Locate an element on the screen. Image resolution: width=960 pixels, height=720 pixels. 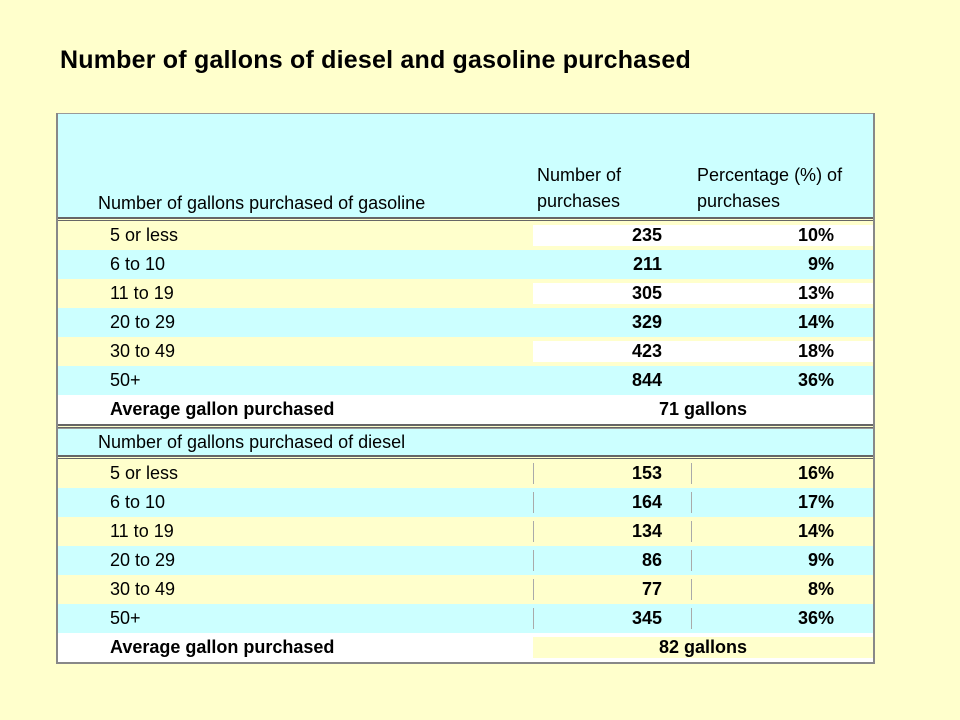
table-row: 20 to 29 86 9% is located at coordinates (465, 560).